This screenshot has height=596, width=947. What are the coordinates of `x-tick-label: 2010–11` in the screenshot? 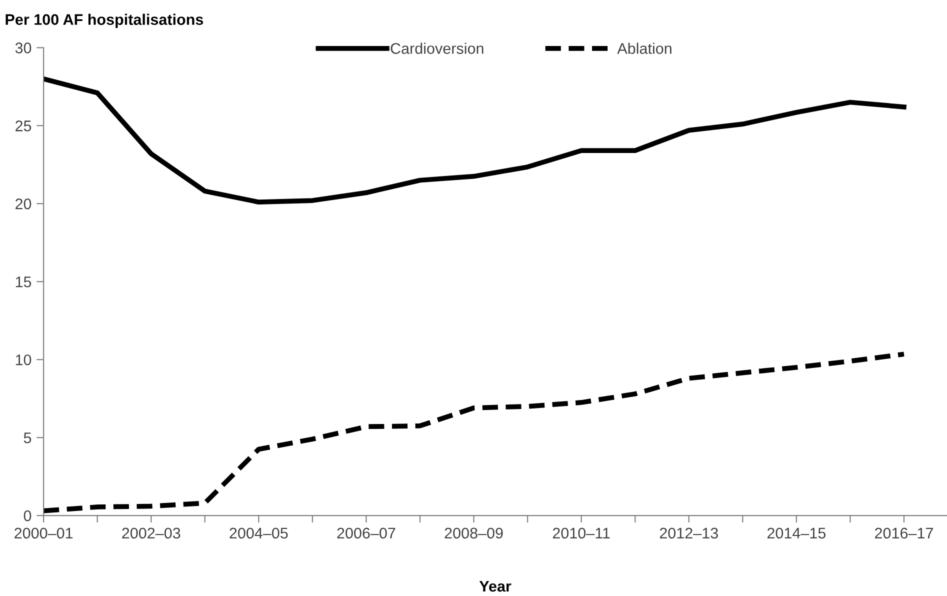 It's located at (581, 533).